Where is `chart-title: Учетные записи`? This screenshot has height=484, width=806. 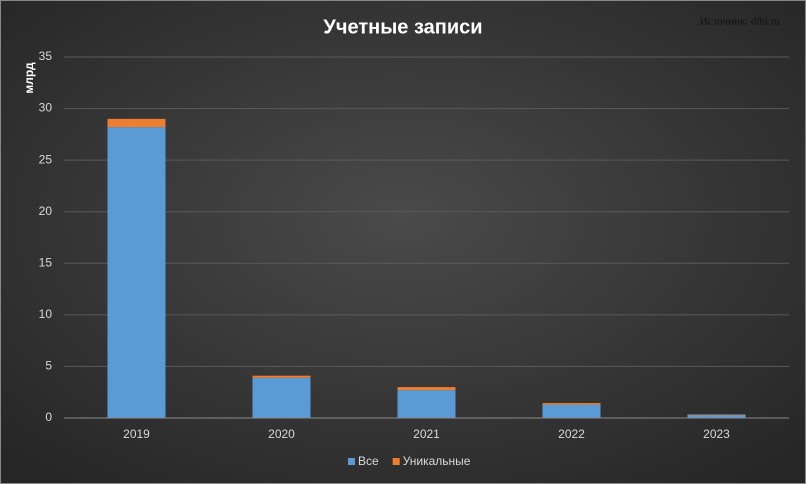 chart-title: Учетные записи is located at coordinates (402, 27).